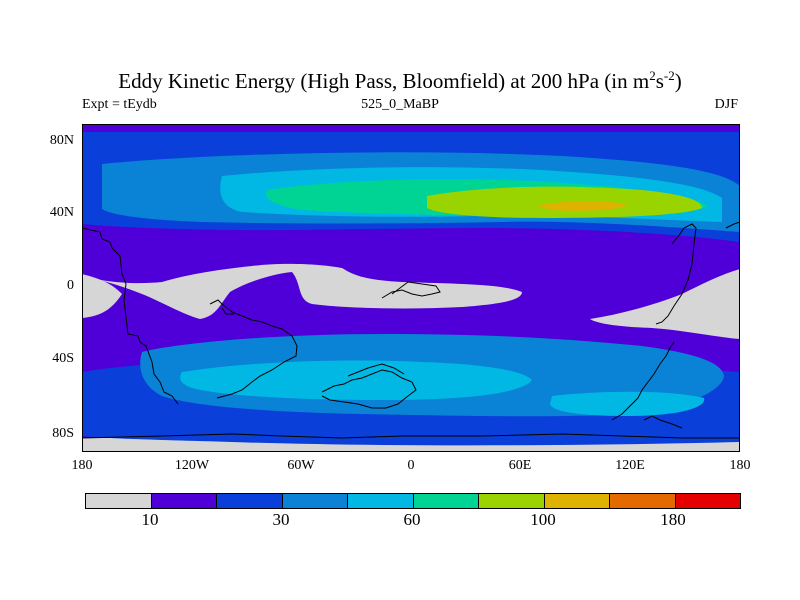 The width and height of the screenshot is (800, 600). I want to click on x-tick-180-right: 180, so click(740, 465).